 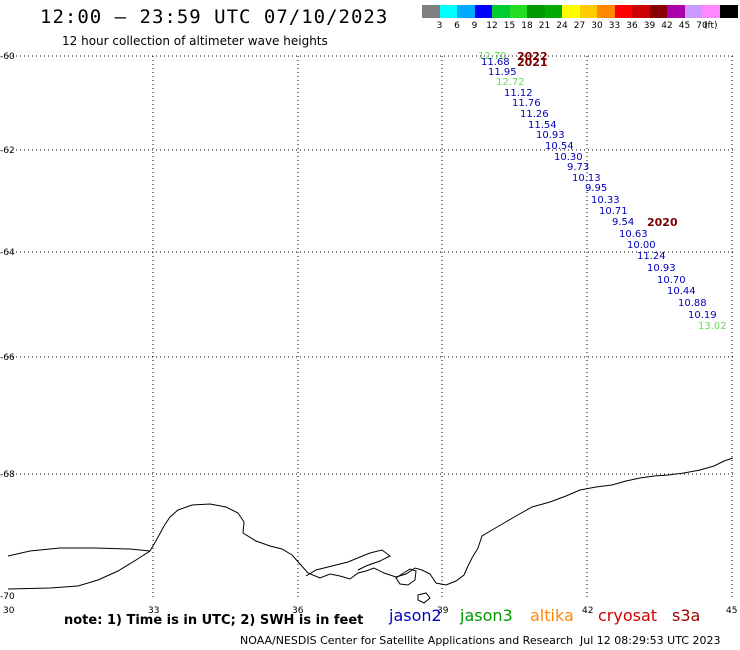 I want to click on scale-unit: (ft), so click(x=711, y=26).